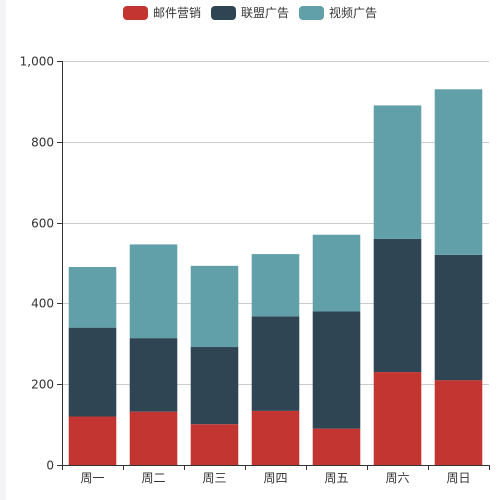  What do you see at coordinates (3, 250) in the screenshot?
I see `left-edge-strip` at bounding box center [3, 250].